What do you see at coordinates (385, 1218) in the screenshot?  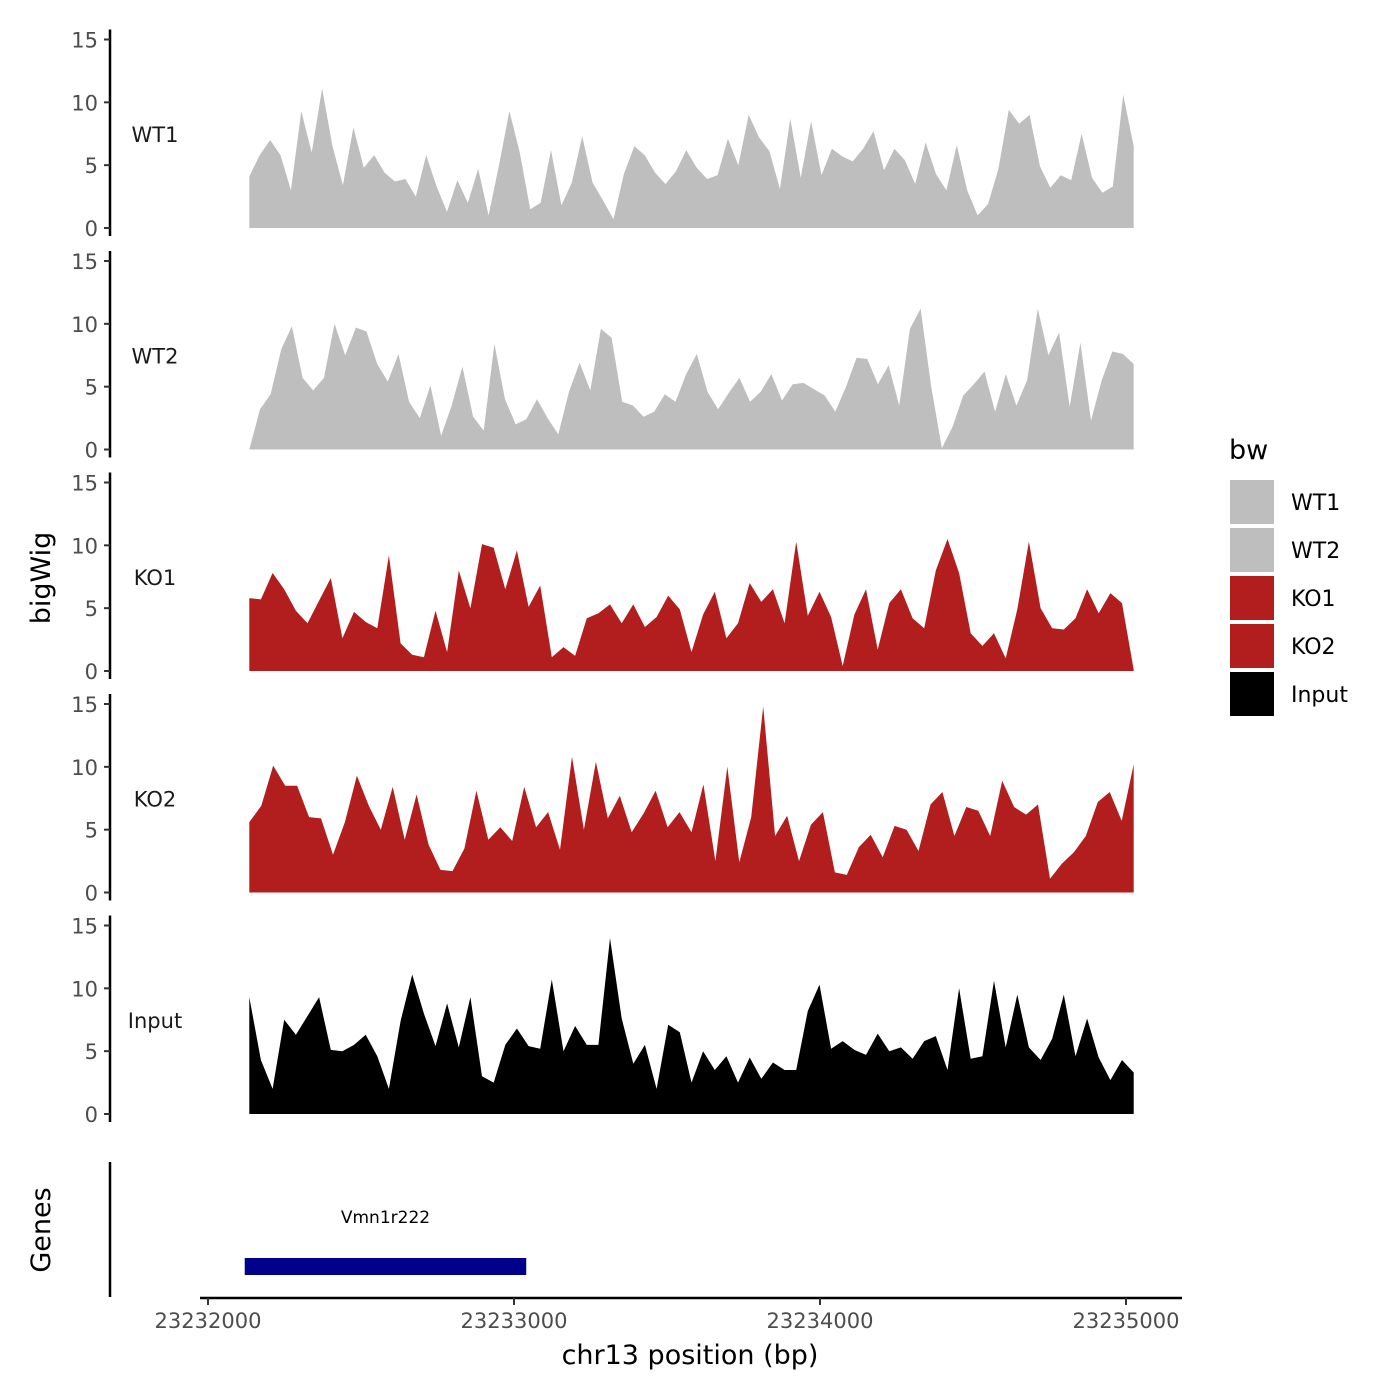 I see `gene-label: Vmn1r222` at bounding box center [385, 1218].